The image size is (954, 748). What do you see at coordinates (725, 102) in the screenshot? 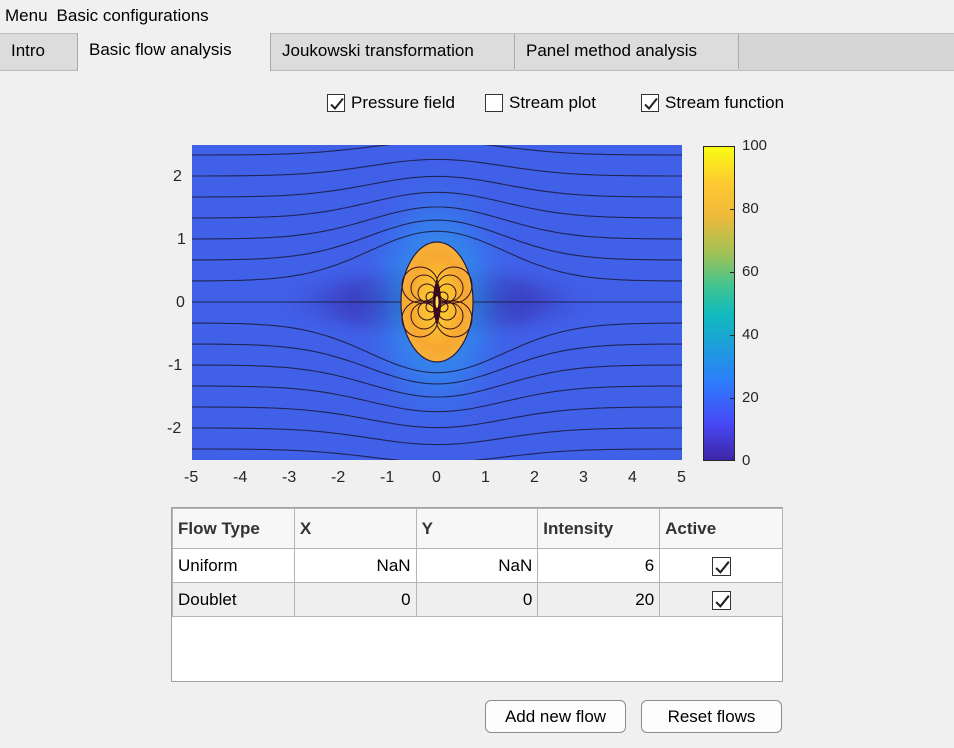
I see `stream-function-label: Stream function` at bounding box center [725, 102].